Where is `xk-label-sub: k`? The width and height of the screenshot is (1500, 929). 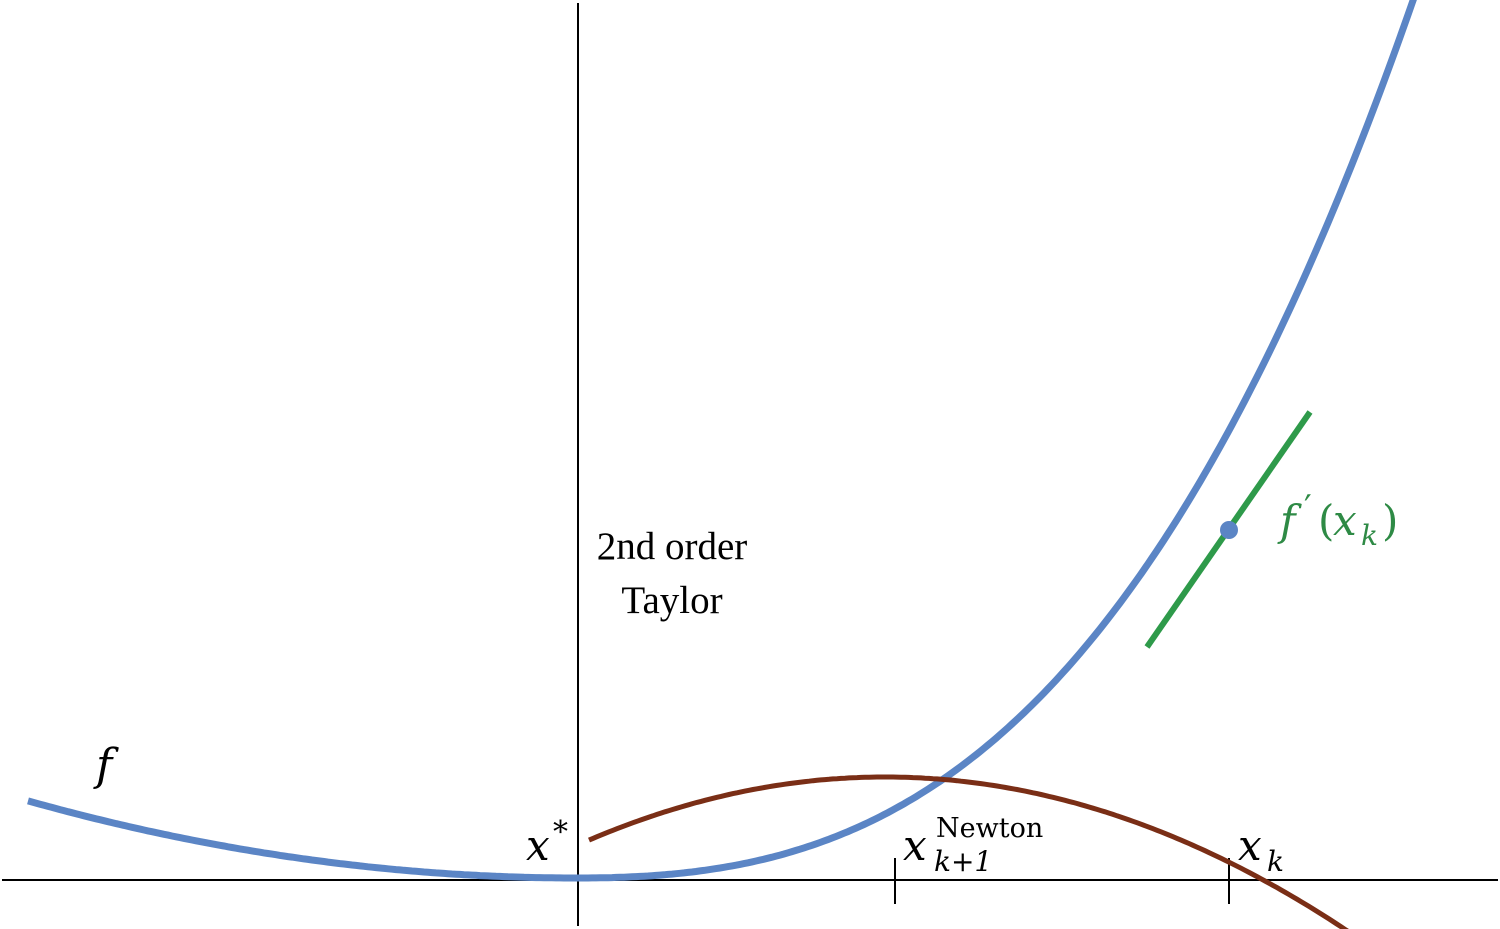
xk-label-sub: k is located at coordinates (1275, 861).